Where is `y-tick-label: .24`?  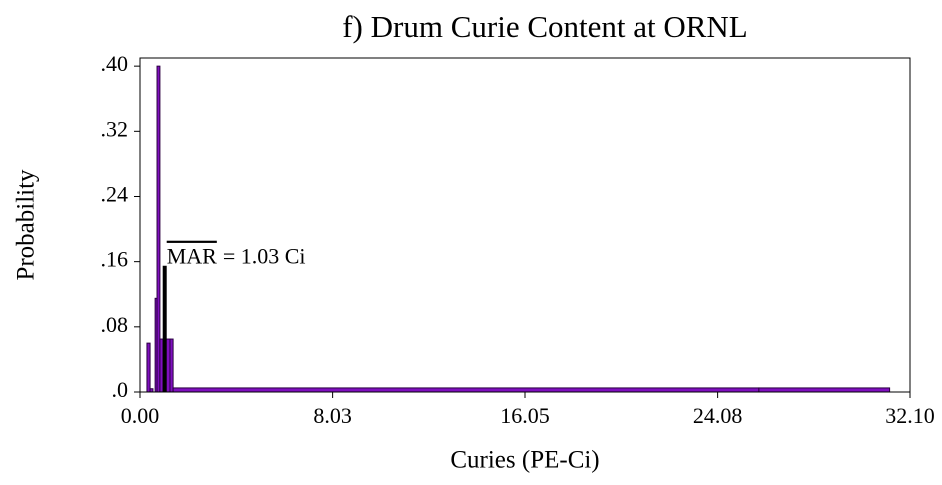
y-tick-label: .24 is located at coordinates (115, 194).